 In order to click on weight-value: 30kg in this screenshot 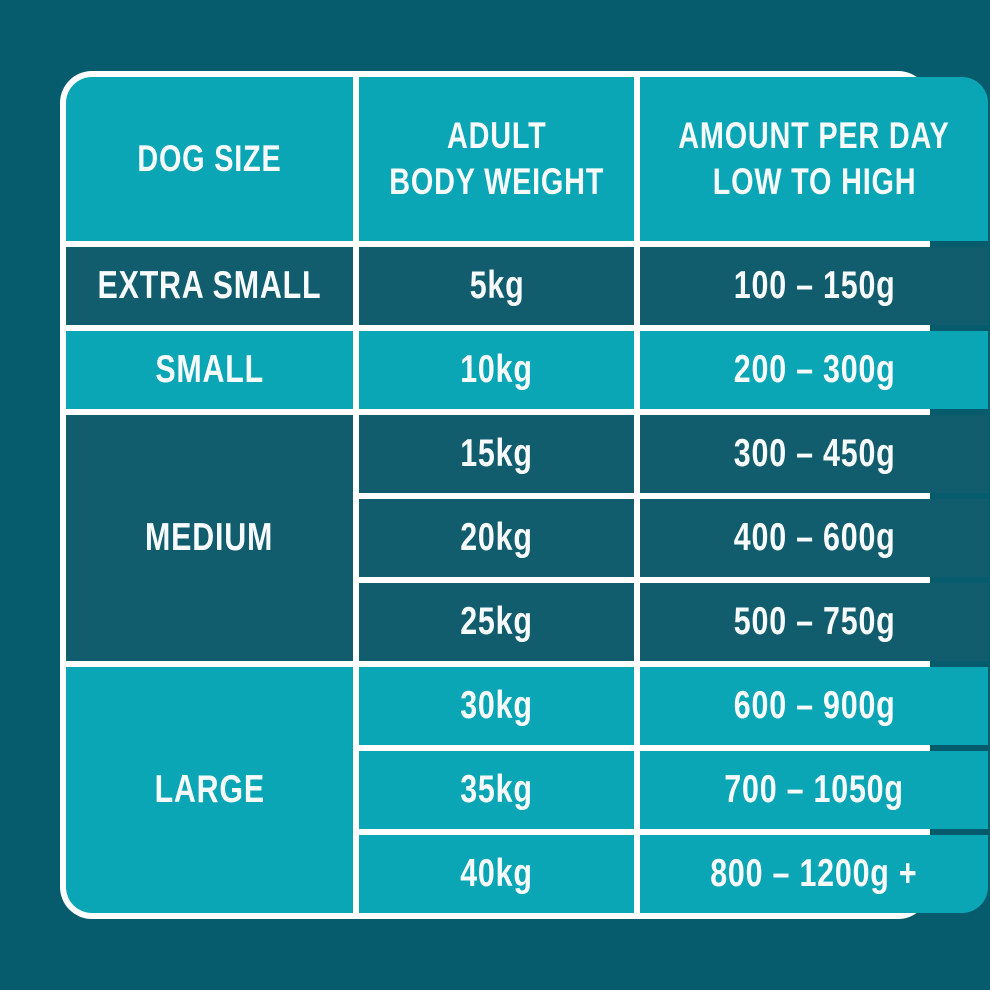, I will do `click(496, 705)`.